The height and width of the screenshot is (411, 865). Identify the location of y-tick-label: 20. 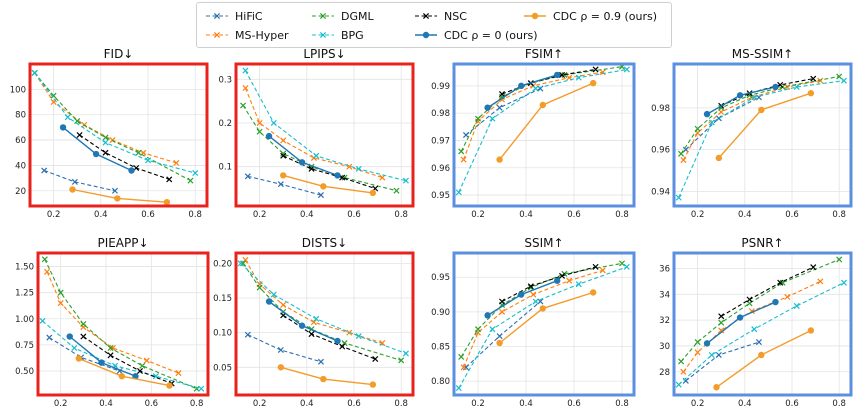
(20, 192).